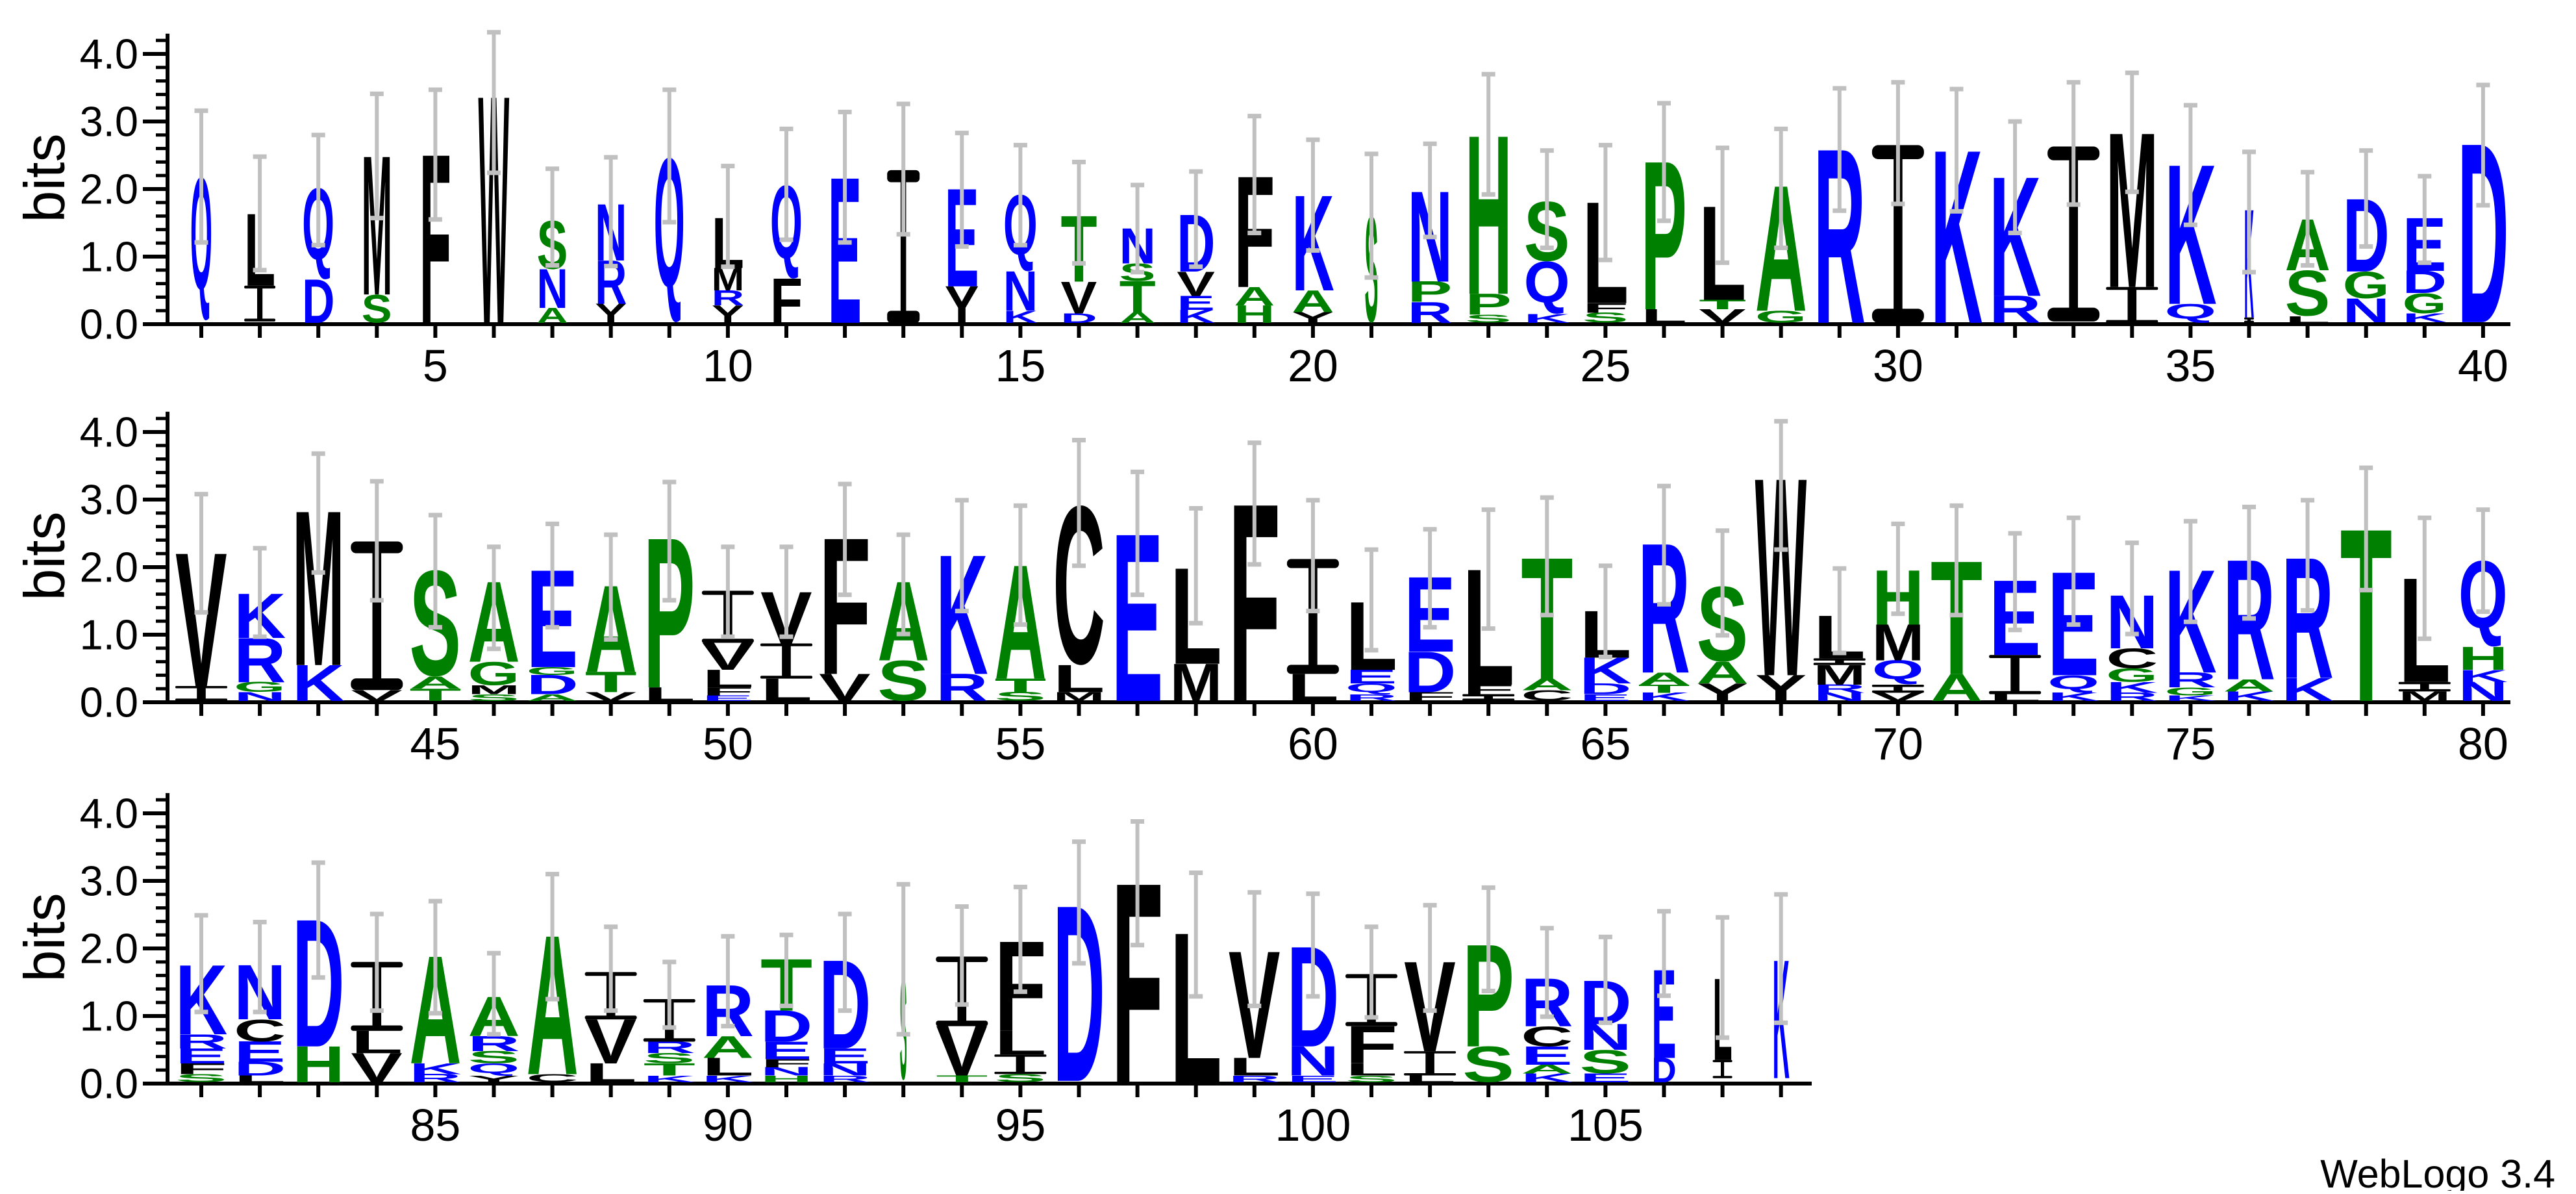 This screenshot has width=2576, height=1194. I want to click on svg-text: 100, so click(1313, 1125).